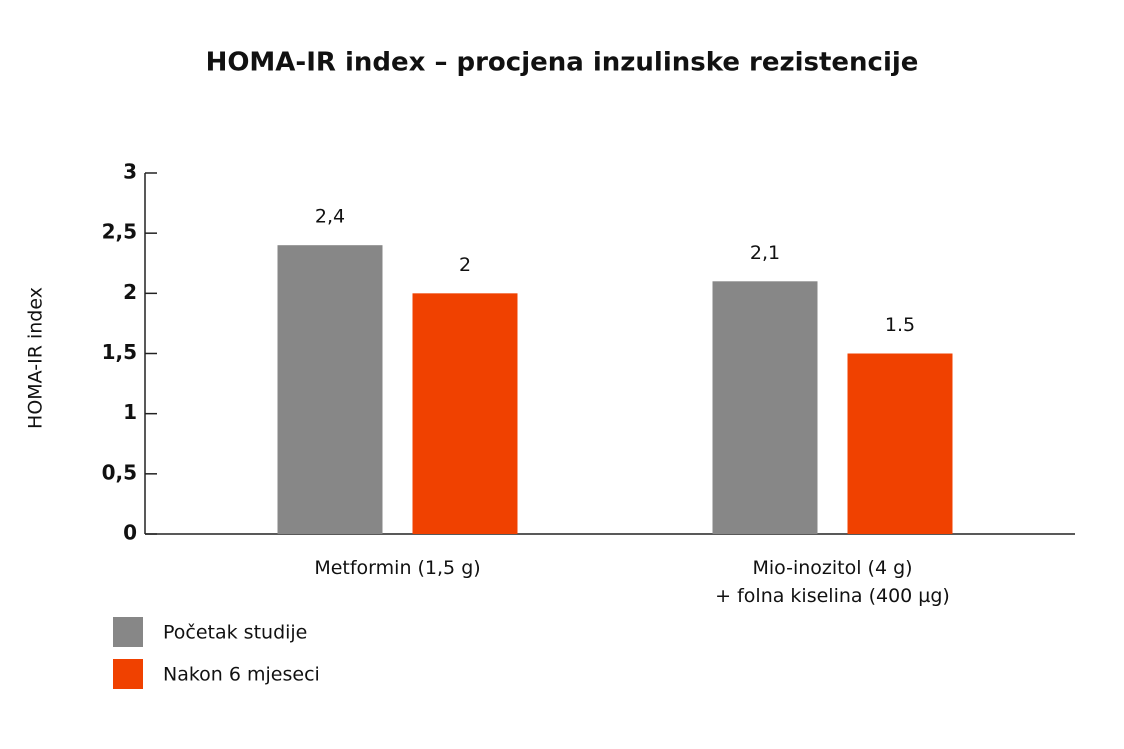 The width and height of the screenshot is (1124, 749). Describe the element at coordinates (241, 675) in the screenshot. I see `legend-label: Nakon 6 mjeseci` at that location.